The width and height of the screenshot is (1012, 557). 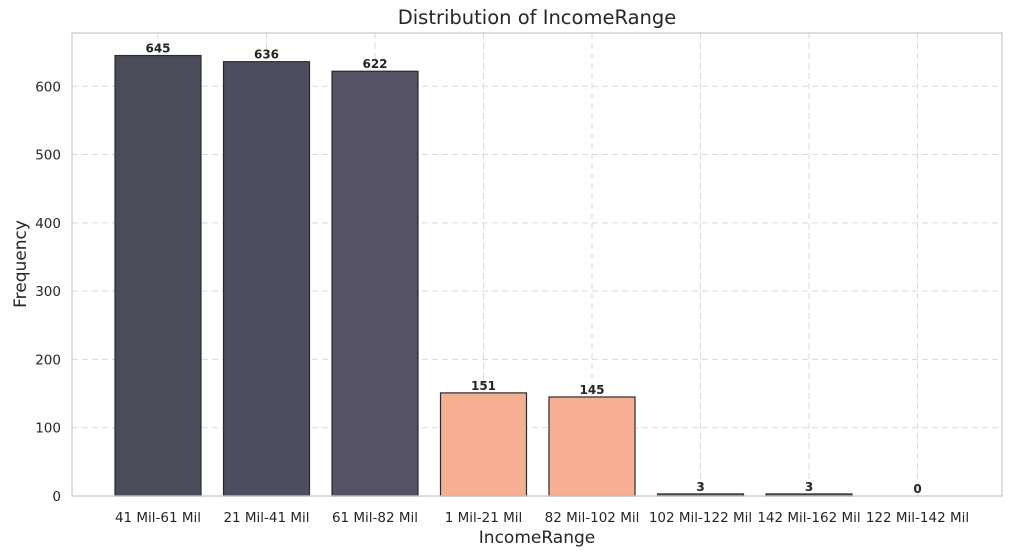 What do you see at coordinates (21, 264) in the screenshot?
I see `y-axis-title: Frequency` at bounding box center [21, 264].